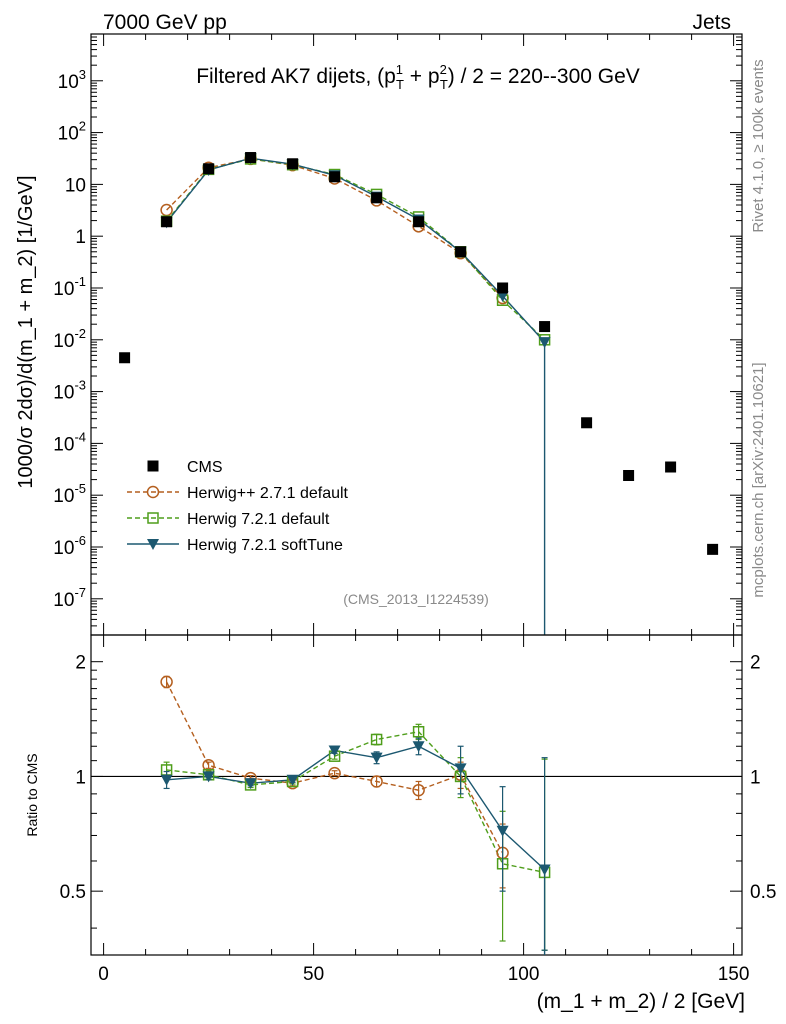  What do you see at coordinates (69, 287) in the screenshot?
I see `y-tick-label: 10⁻¹` at bounding box center [69, 287].